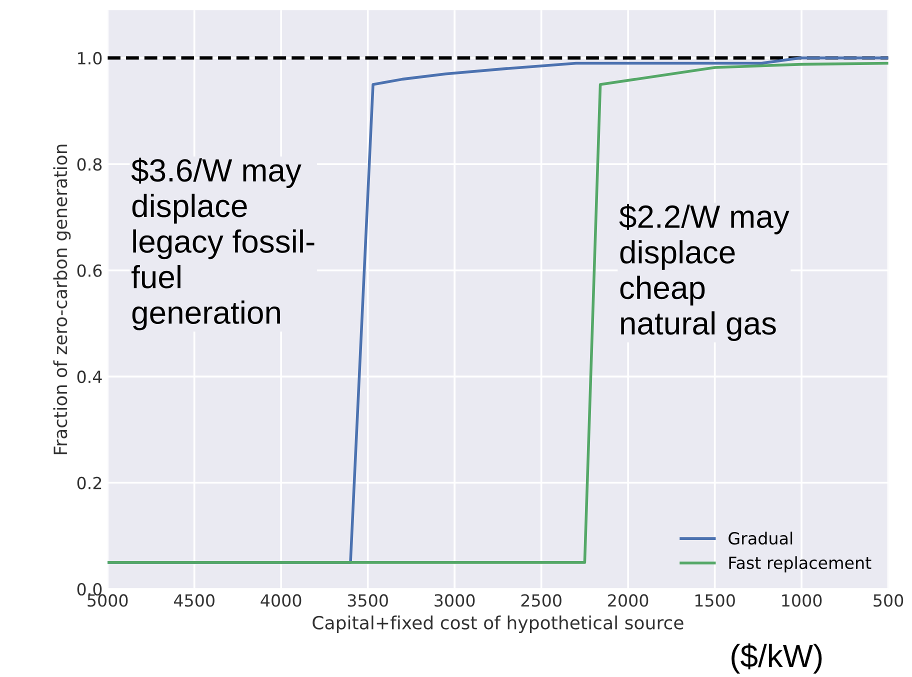 This screenshot has width=912, height=677. What do you see at coordinates (368, 600) in the screenshot?
I see `x-tick-label: 3500` at bounding box center [368, 600].